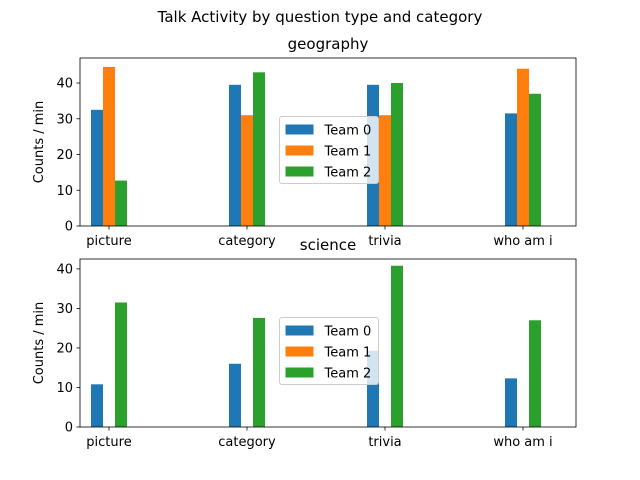 Image resolution: width=640 pixels, height=480 pixels. Describe the element at coordinates (523, 147) in the screenshot. I see `bar-team-1-who-am-i` at that location.